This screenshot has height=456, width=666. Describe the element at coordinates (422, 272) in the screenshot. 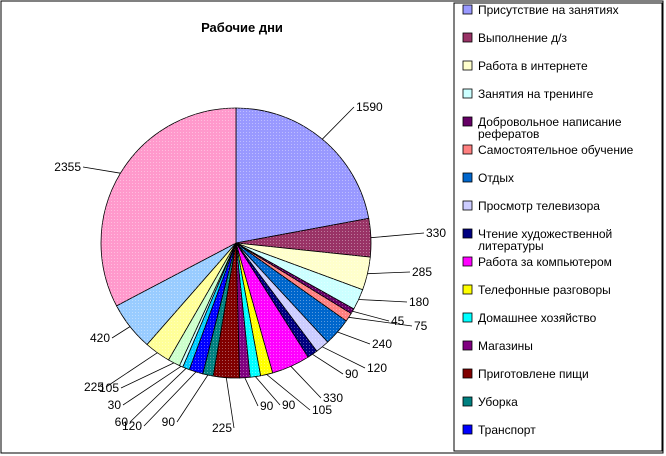

I see `data-label: 285` at that location.